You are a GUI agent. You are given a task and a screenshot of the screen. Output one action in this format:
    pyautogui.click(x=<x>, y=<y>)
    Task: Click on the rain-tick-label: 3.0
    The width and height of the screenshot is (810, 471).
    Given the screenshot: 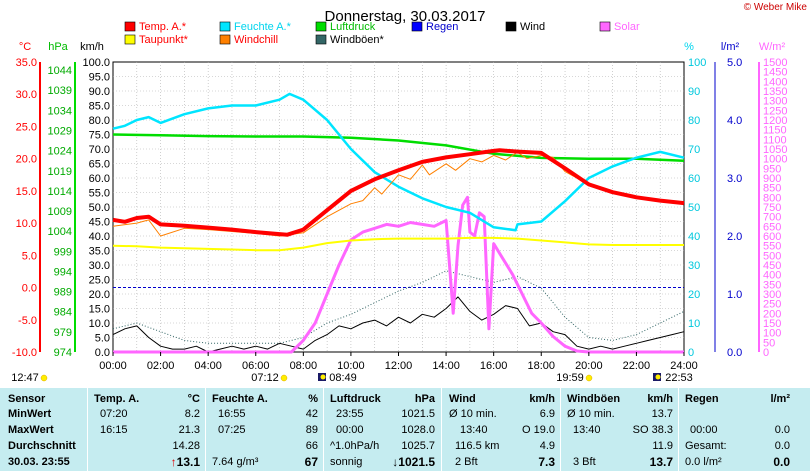 What is the action you would take?
    pyautogui.click(x=734, y=179)
    